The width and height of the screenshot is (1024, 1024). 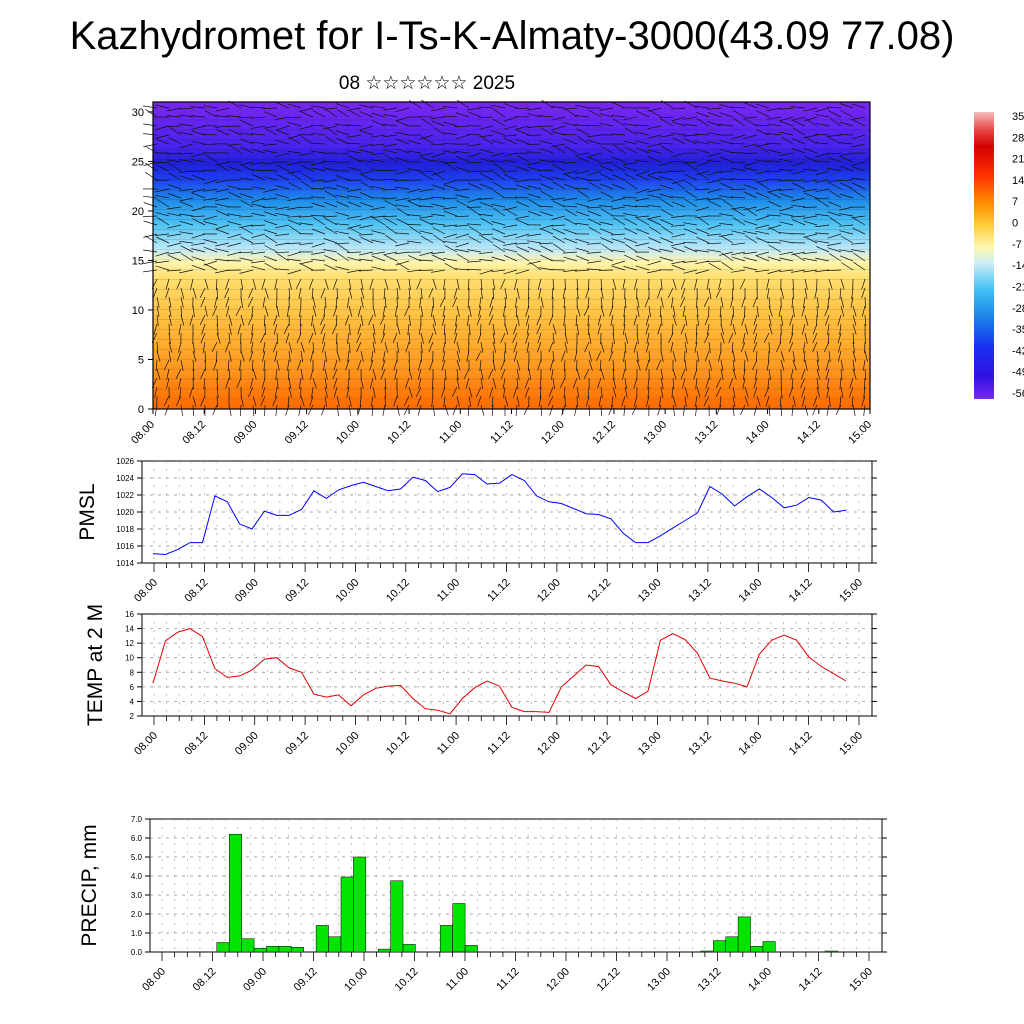 What do you see at coordinates (851, 591) in the screenshot?
I see `x-tick-label: 15.00` at bounding box center [851, 591].